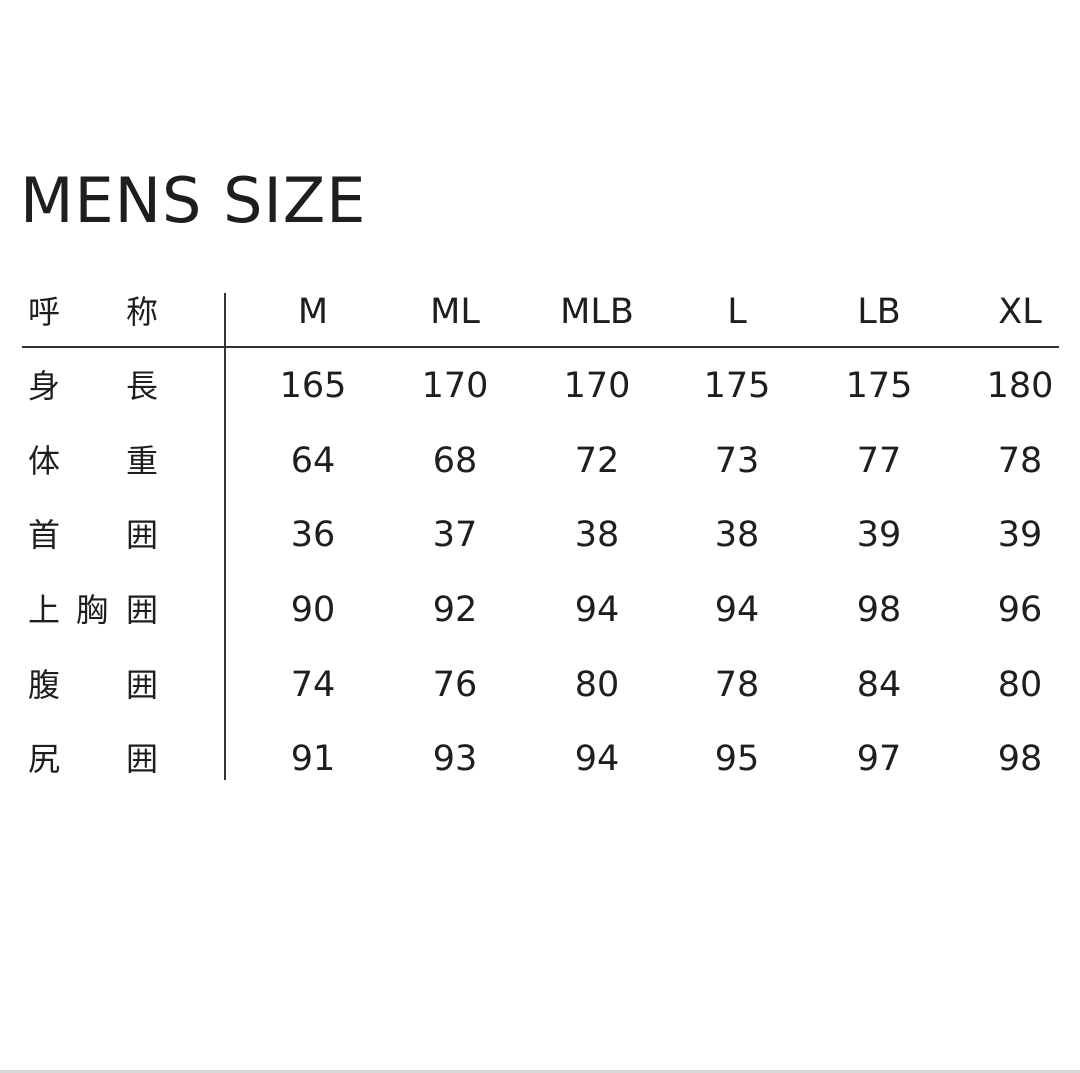  Describe the element at coordinates (43, 685) in the screenshot. I see `row-label-char: 腹` at that location.